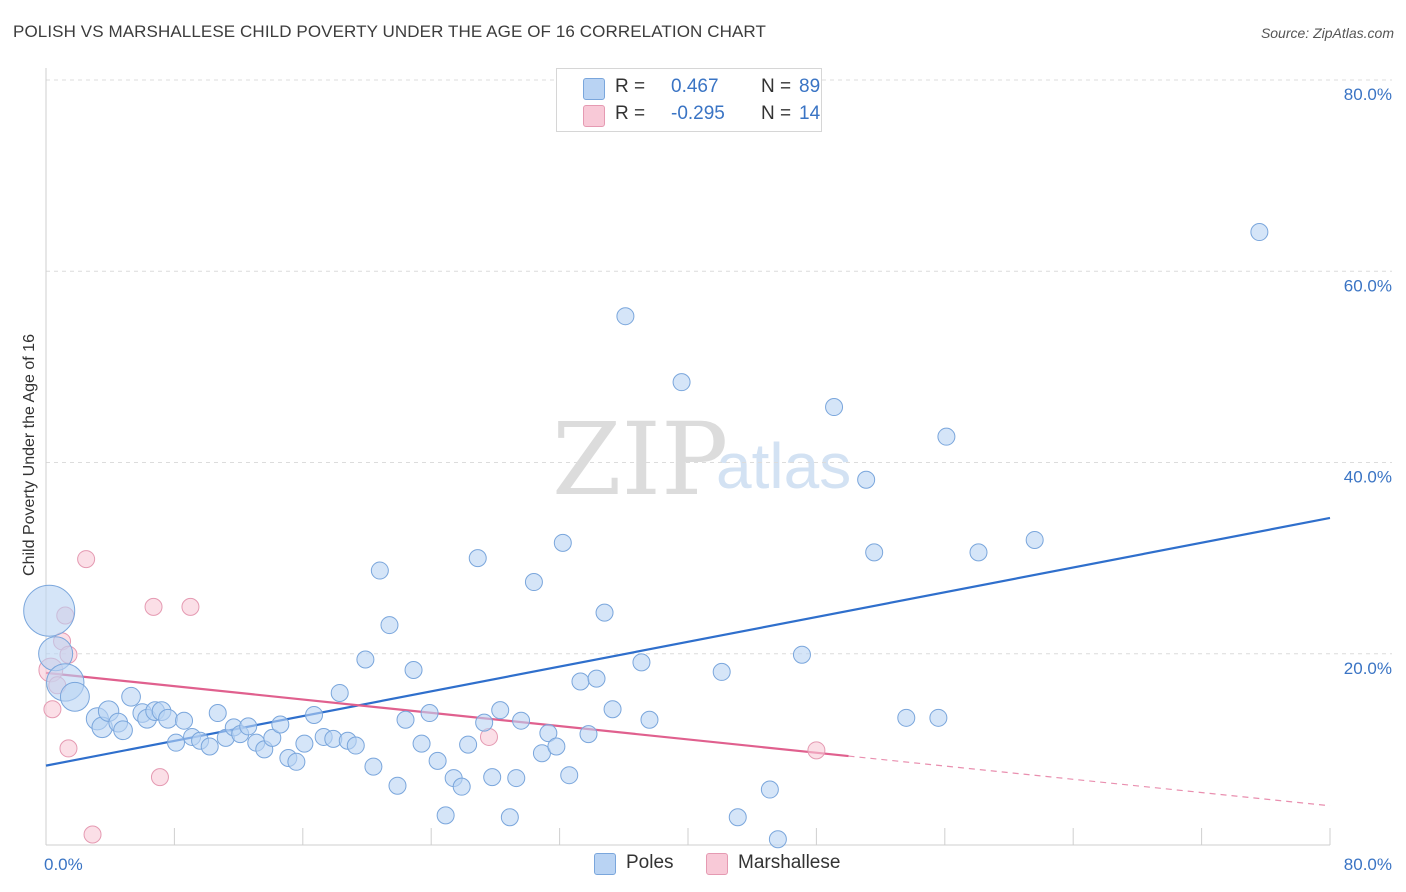 The width and height of the screenshot is (1406, 892). Describe the element at coordinates (689, 100) in the screenshot. I see `correlation-legend: R = 0.467 N = 89 R = -0.295 N = 14` at that location.